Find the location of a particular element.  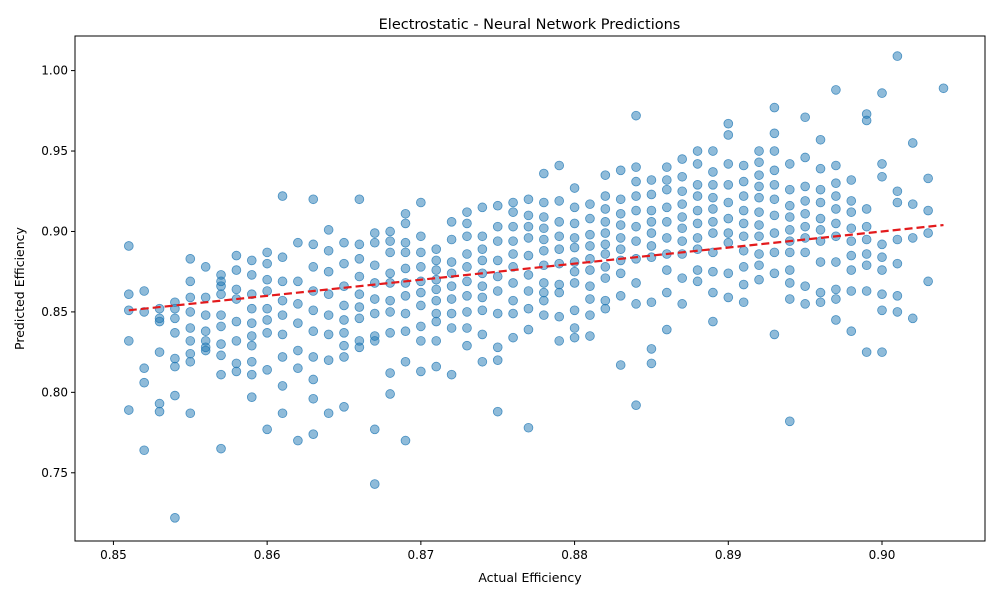

y-tick-label: 0.85 is located at coordinates (54, 312).